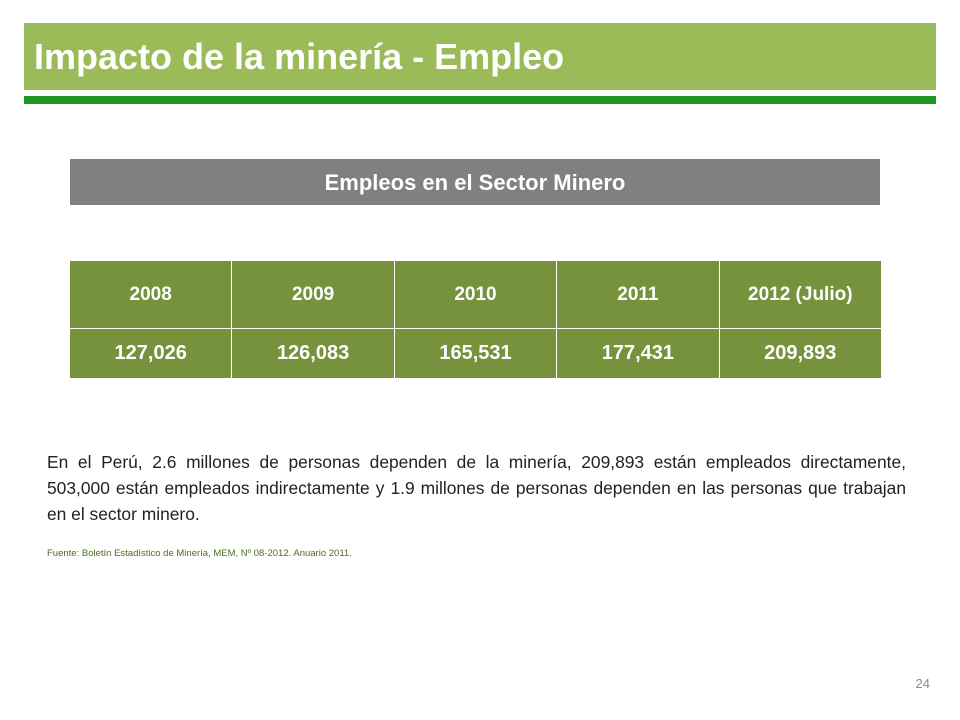 The height and width of the screenshot is (720, 960). Describe the element at coordinates (800, 294) in the screenshot. I see `table-header-cell: 2012 (Julio)` at that location.